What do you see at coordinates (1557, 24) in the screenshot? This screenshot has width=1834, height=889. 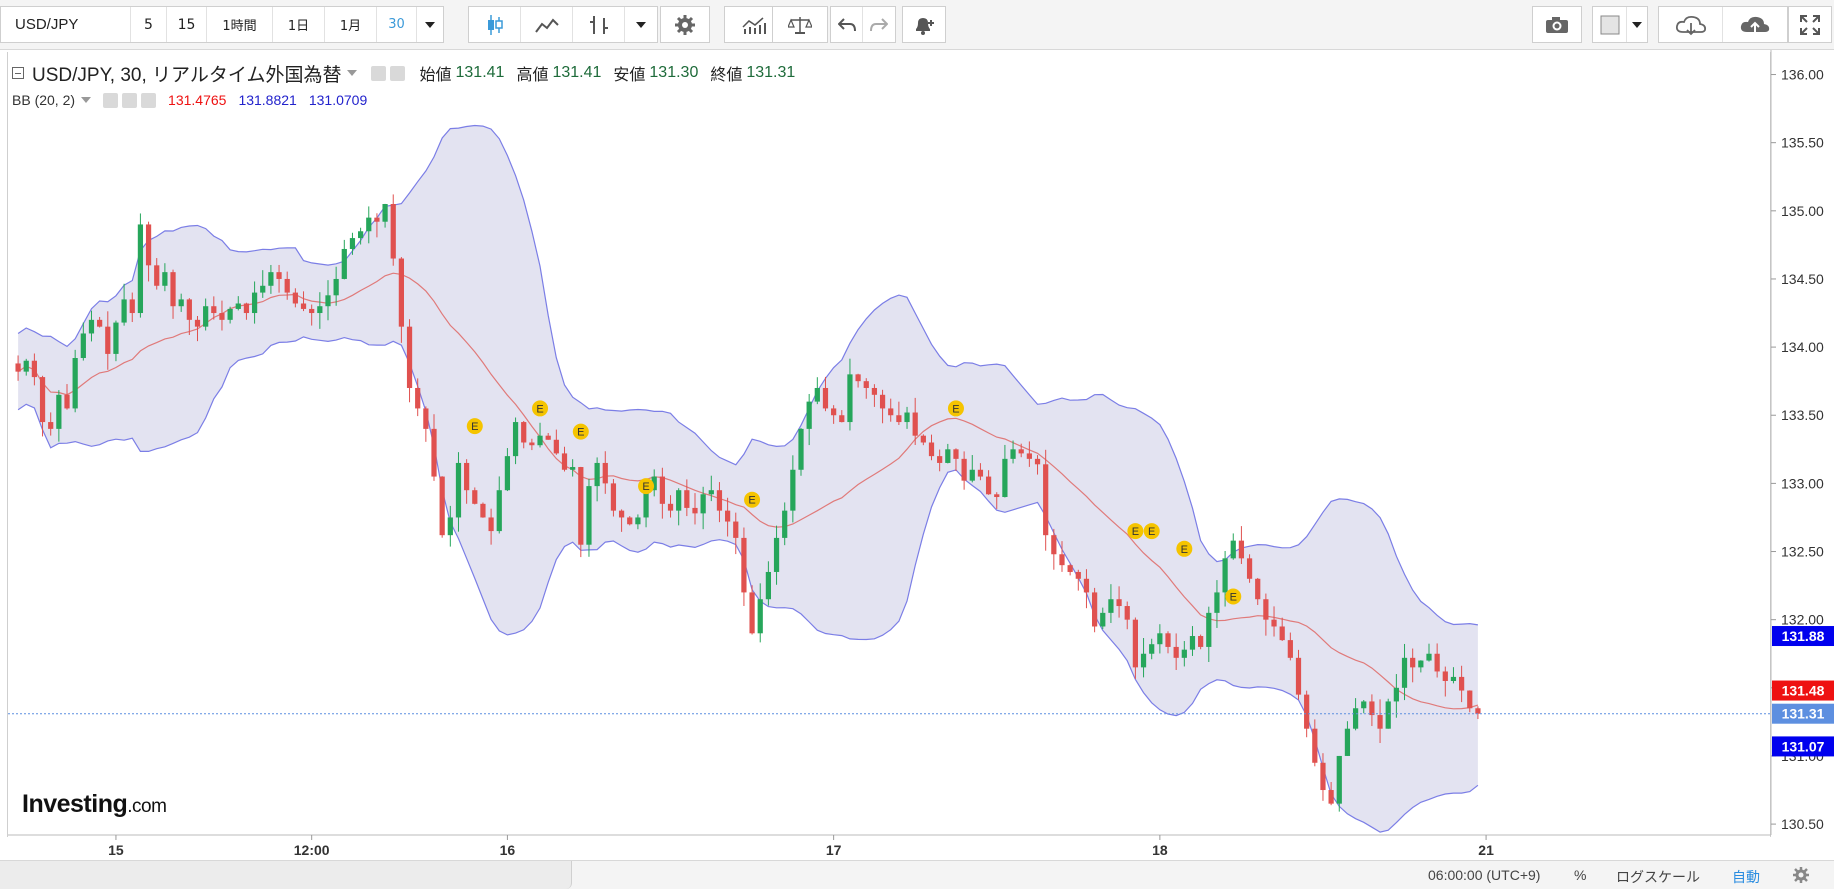 I see `snapshot-button` at bounding box center [1557, 24].